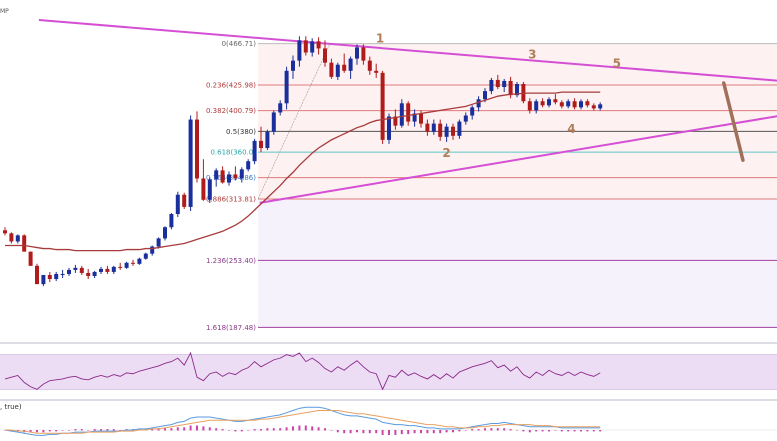 The height and width of the screenshot is (441, 777). I want to click on upper-resistance-trendline, so click(407, 50).